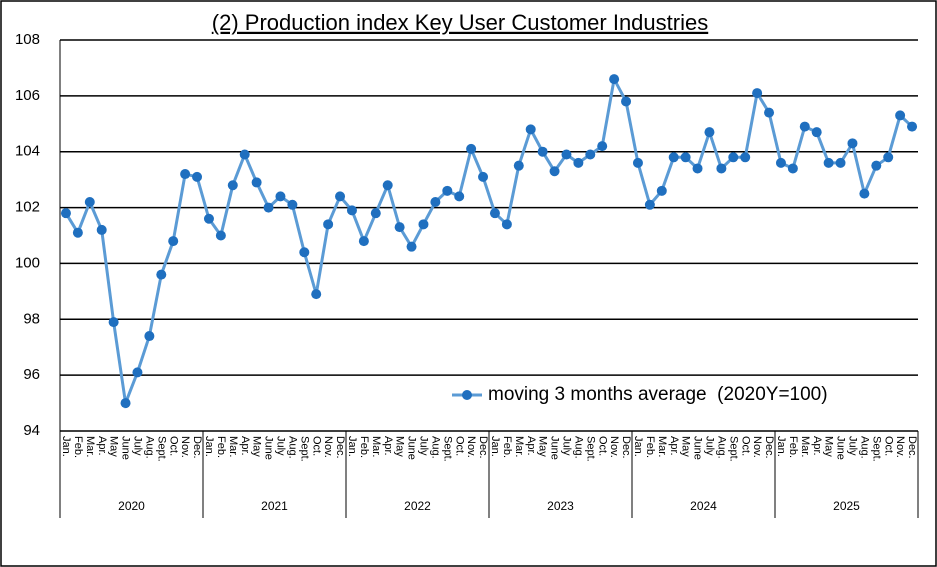 This screenshot has width=937, height=567. What do you see at coordinates (658, 394) in the screenshot?
I see `legend-label: moving 3 months average (2020Y=100)` at bounding box center [658, 394].